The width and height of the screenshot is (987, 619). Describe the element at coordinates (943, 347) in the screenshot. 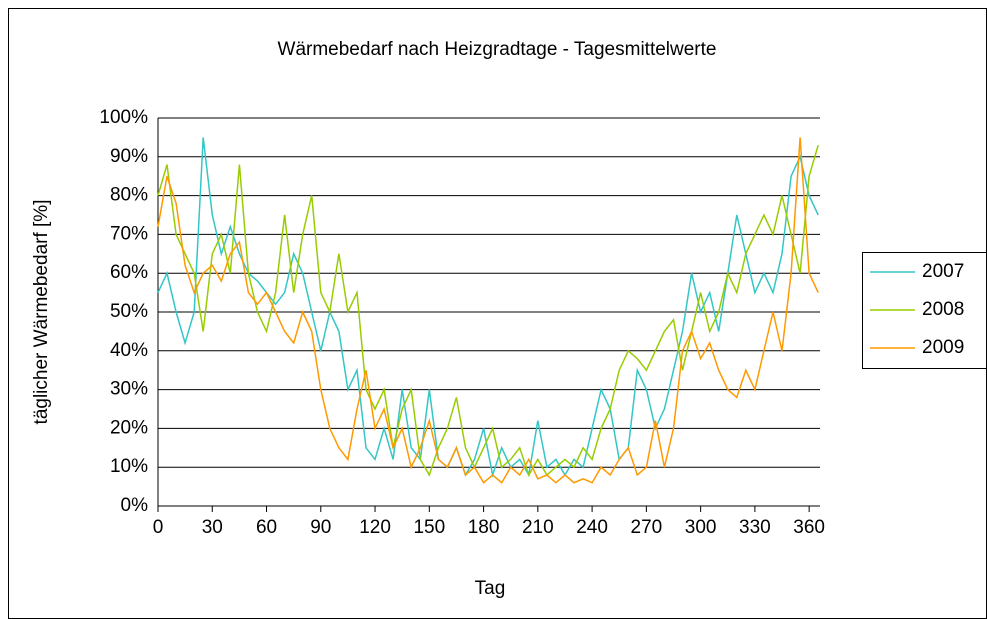

I see `legend-label: 2009` at that location.